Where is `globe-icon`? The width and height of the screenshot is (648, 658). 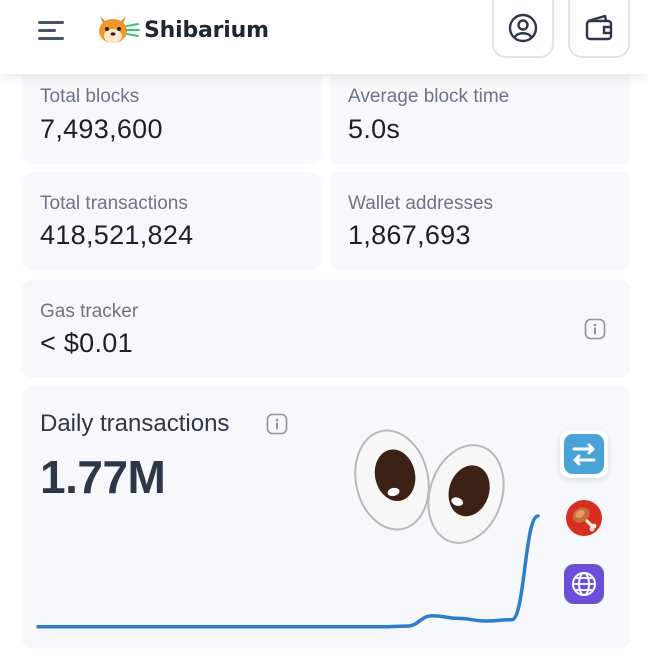
globe-icon is located at coordinates (584, 584).